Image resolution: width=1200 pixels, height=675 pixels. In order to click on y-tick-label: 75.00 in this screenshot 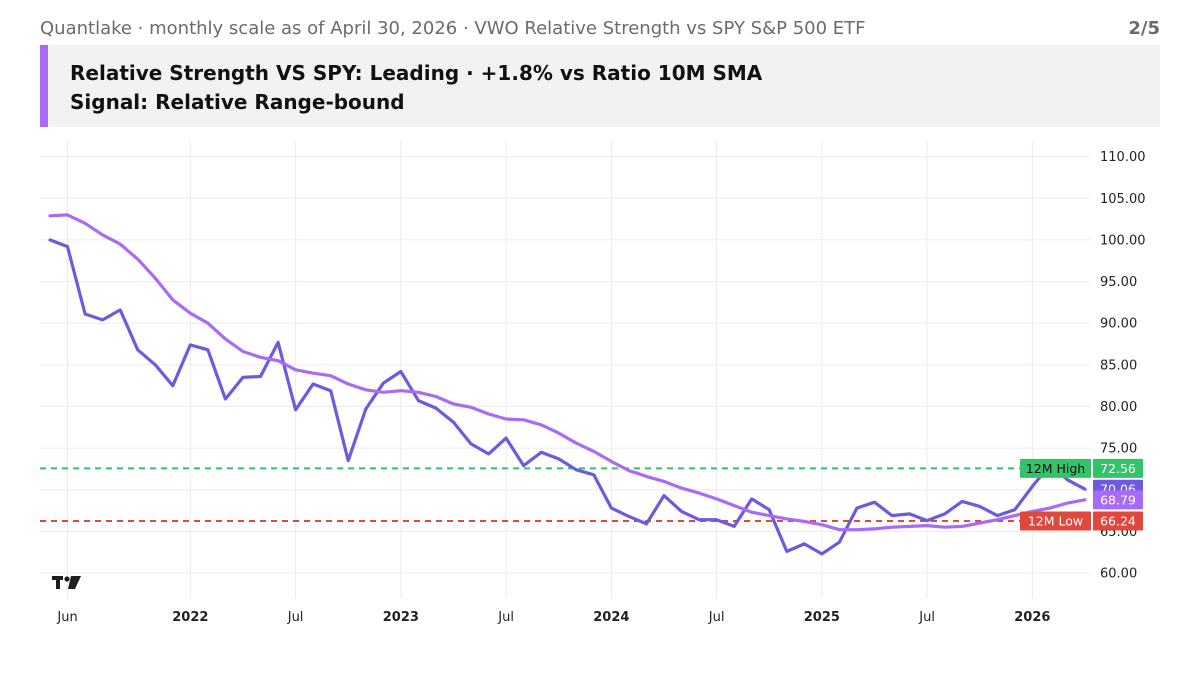, I will do `click(1118, 449)`.